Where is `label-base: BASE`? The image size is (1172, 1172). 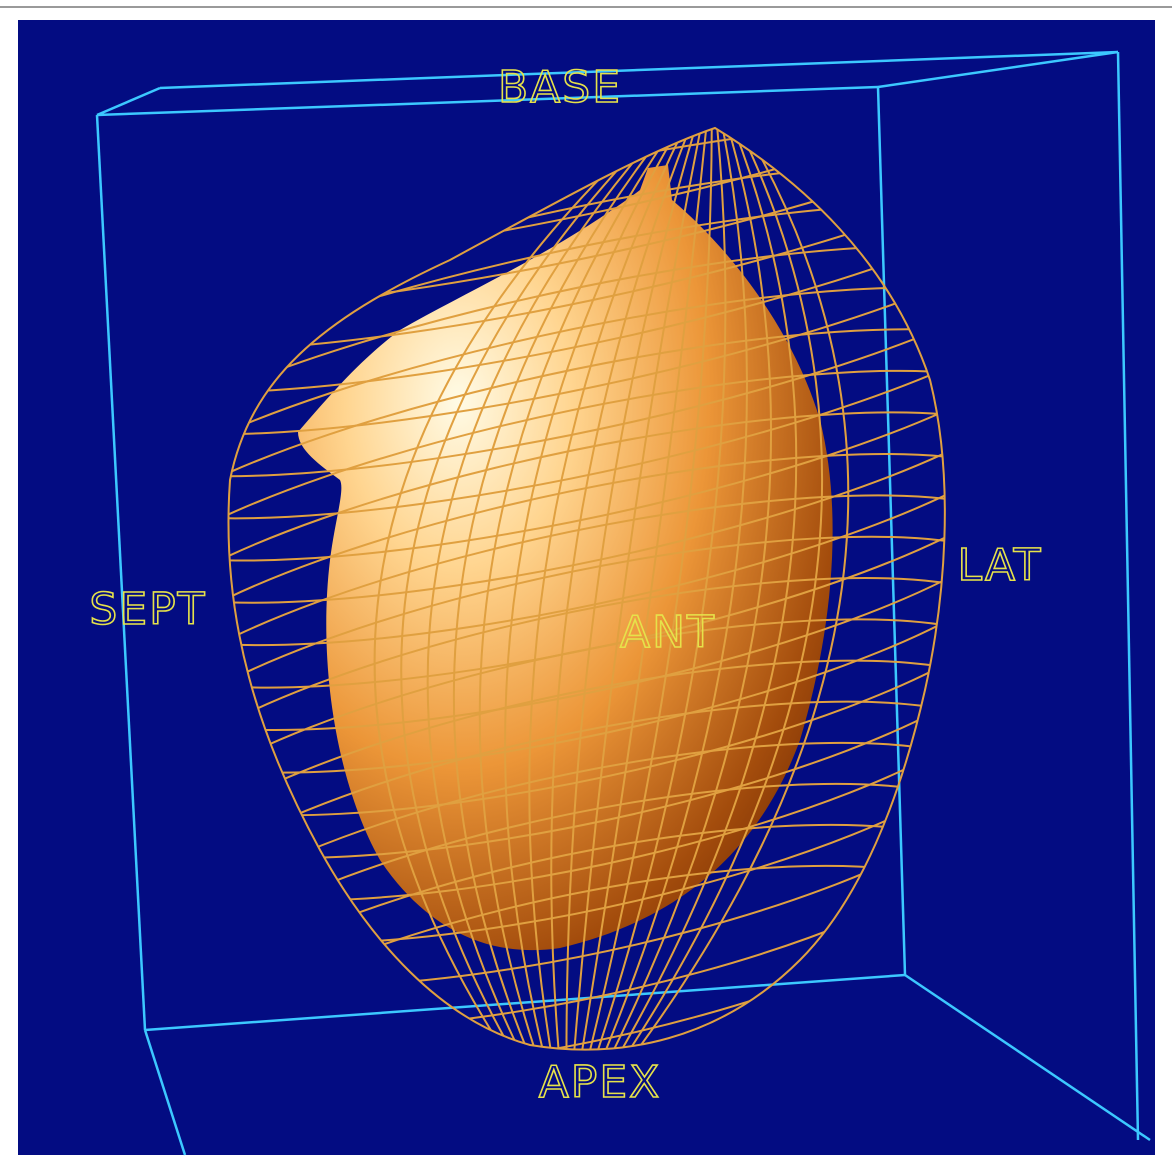
label-base: BASE is located at coordinates (560, 87).